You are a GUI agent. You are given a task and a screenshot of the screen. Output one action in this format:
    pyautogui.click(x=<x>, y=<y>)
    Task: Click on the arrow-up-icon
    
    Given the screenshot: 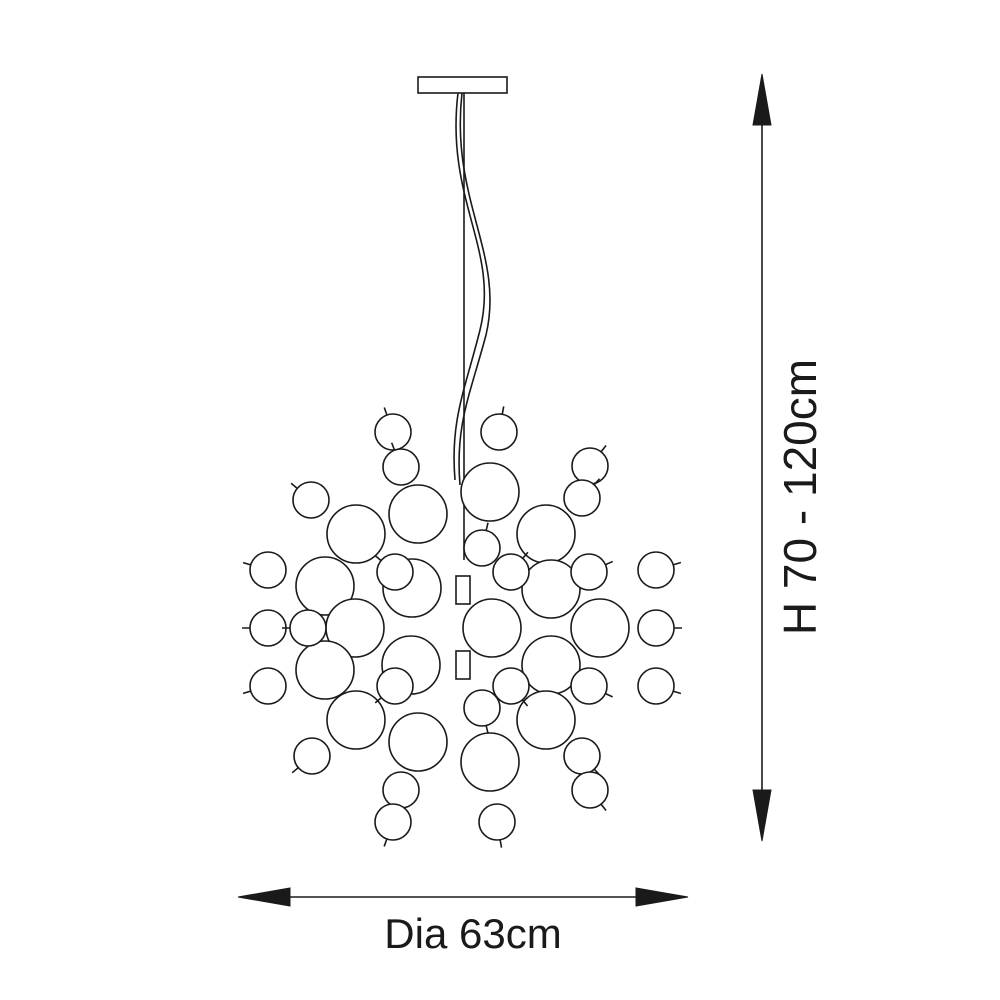 What is the action you would take?
    pyautogui.click(x=762, y=99)
    